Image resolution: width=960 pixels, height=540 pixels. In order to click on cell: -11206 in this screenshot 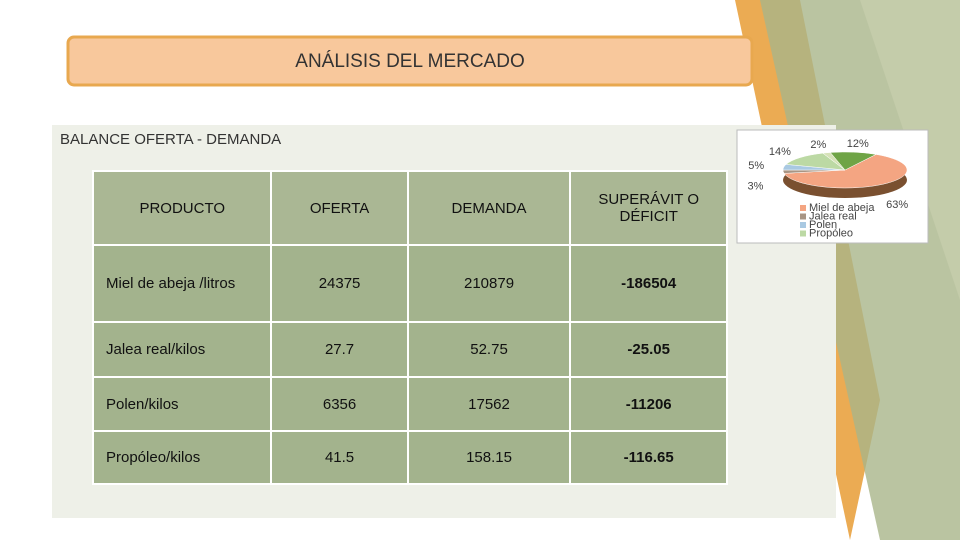, I will do `click(648, 404)`.